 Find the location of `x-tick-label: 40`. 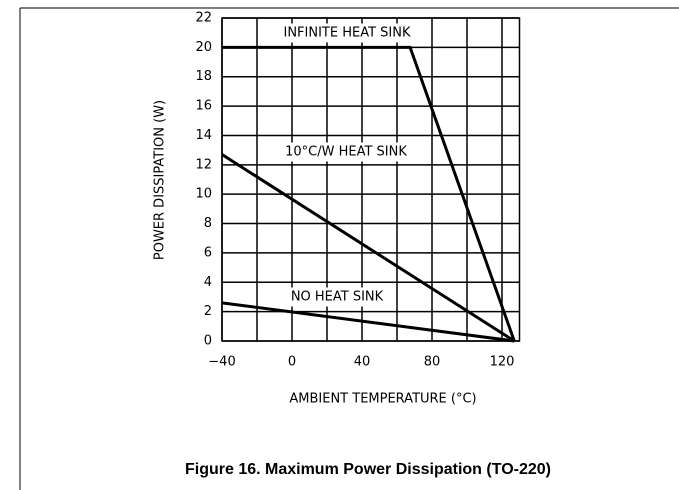

x-tick-label: 40 is located at coordinates (362, 362).